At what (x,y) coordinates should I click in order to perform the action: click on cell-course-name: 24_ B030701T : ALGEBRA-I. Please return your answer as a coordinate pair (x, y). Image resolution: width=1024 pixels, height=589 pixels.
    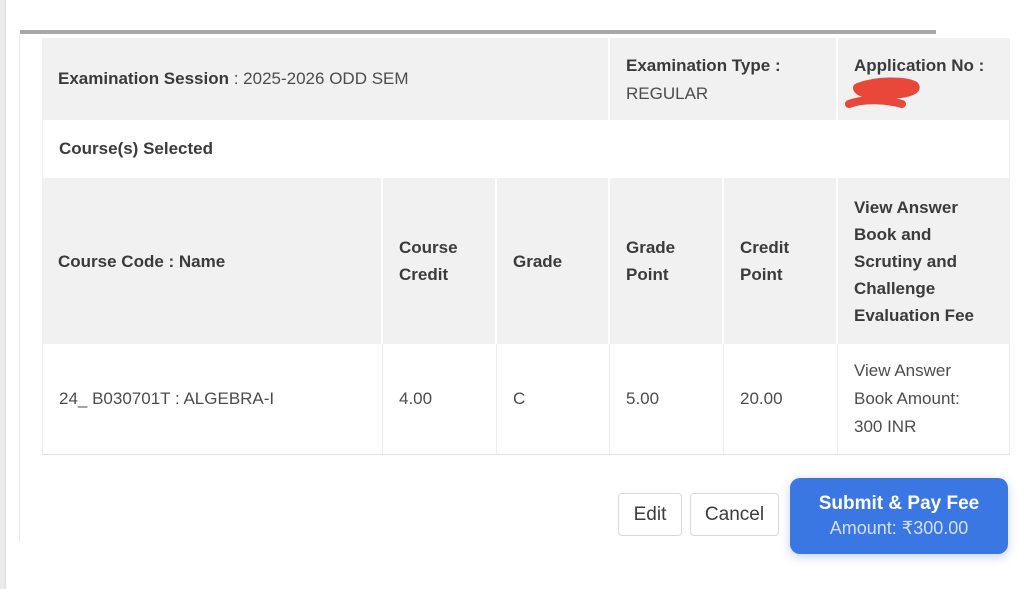
    Looking at the image, I should click on (212, 399).